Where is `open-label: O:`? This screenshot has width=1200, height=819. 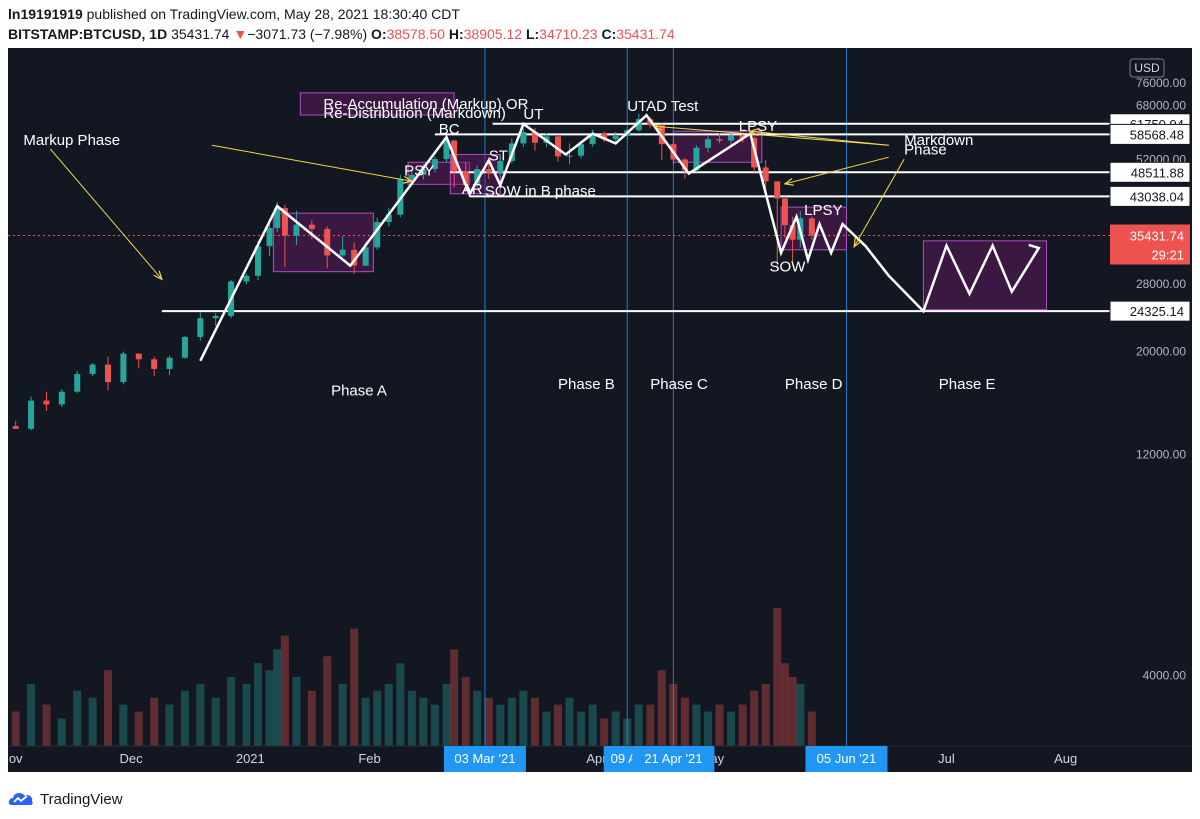
open-label: O: is located at coordinates (379, 34).